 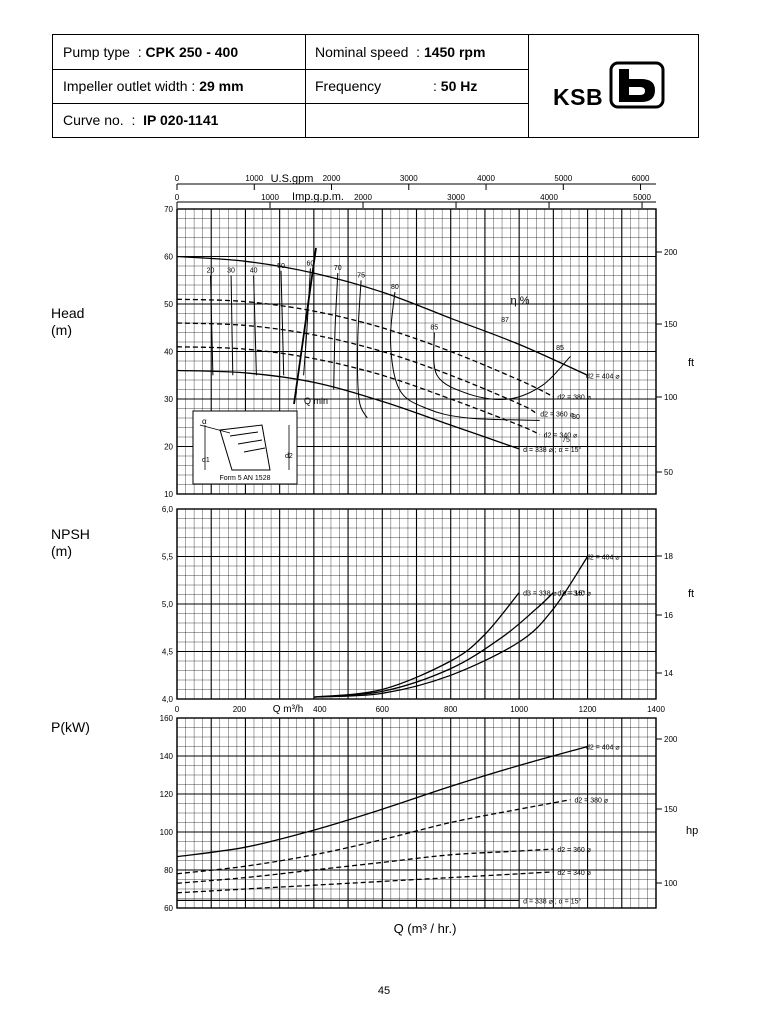 I want to click on head-y-tick-label: 50, so click(x=168, y=304).